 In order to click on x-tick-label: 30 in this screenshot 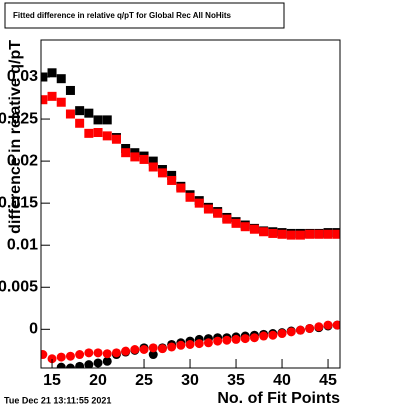, I will do `click(190, 380)`.